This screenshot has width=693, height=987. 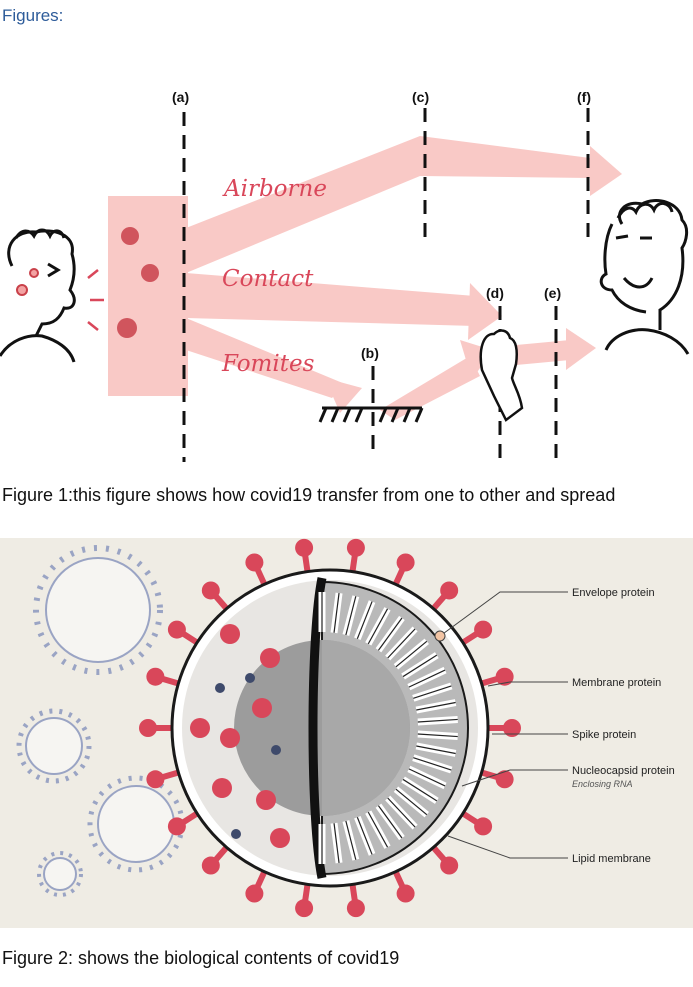 What do you see at coordinates (420, 97) in the screenshot?
I see `marker-c: (c)` at bounding box center [420, 97].